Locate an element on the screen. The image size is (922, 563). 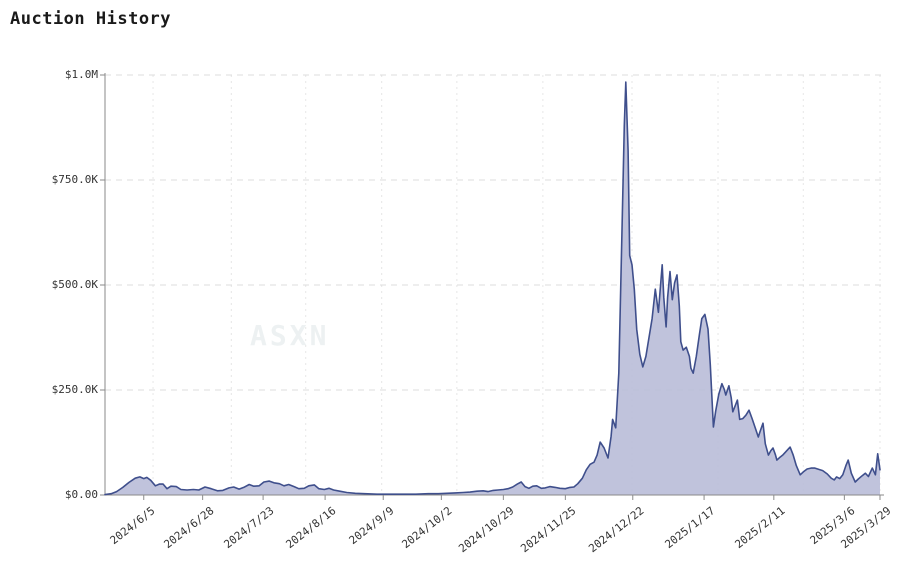
chart-title: Auction History is located at coordinates (91, 19).